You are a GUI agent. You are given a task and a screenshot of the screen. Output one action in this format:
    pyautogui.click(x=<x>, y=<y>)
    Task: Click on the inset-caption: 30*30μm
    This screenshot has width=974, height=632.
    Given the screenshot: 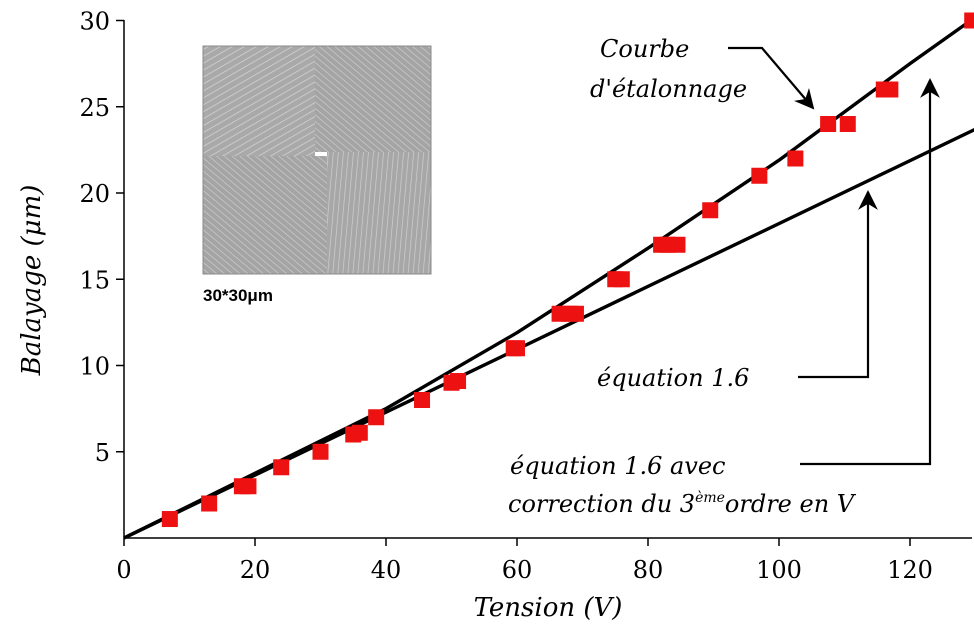 What is the action you would take?
    pyautogui.click(x=238, y=295)
    